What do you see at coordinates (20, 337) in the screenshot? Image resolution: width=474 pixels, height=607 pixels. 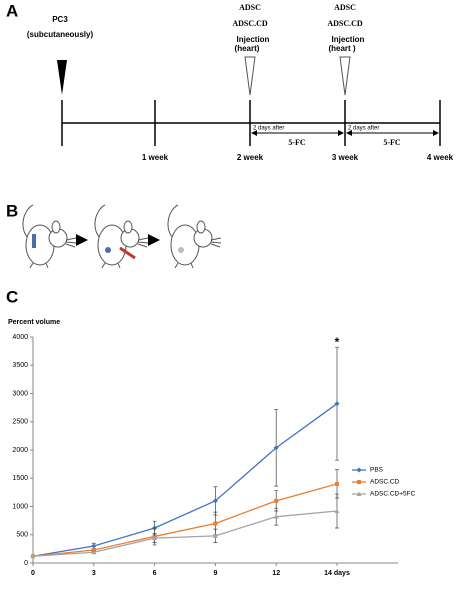 I see `y-tick-label: 4000` at bounding box center [20, 337].